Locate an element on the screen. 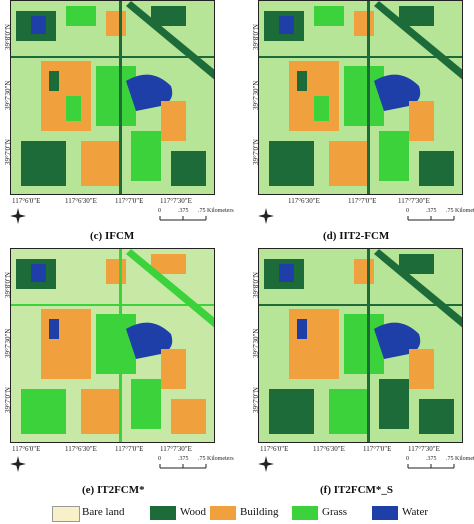 This screenshot has height=524, width=474. legend-label: Bare land is located at coordinates (103, 512).